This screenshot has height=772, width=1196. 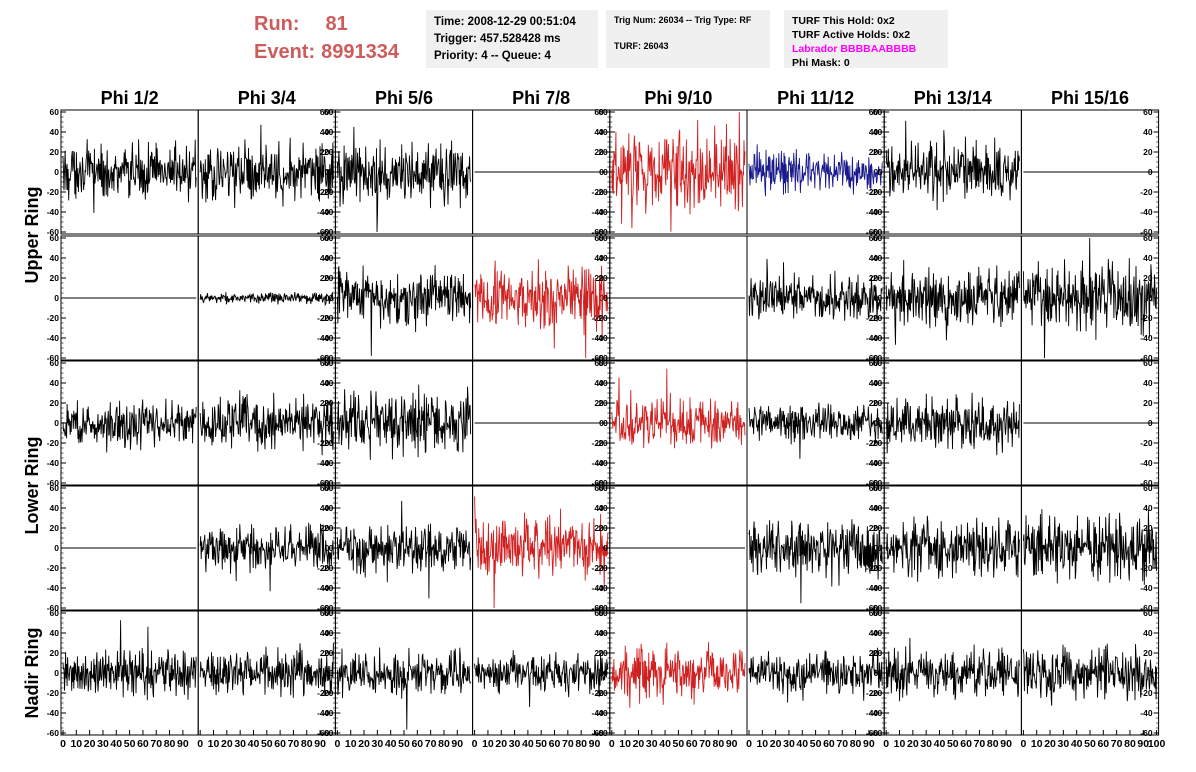 I want to click on run-label: Run:, so click(x=277, y=24).